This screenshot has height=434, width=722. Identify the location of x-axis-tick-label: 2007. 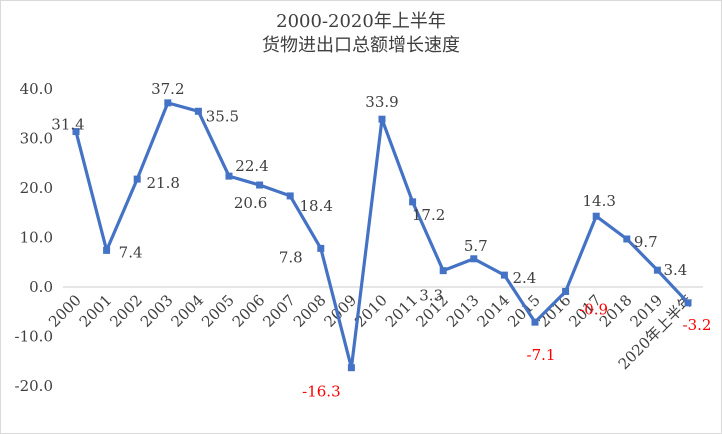
(279, 311).